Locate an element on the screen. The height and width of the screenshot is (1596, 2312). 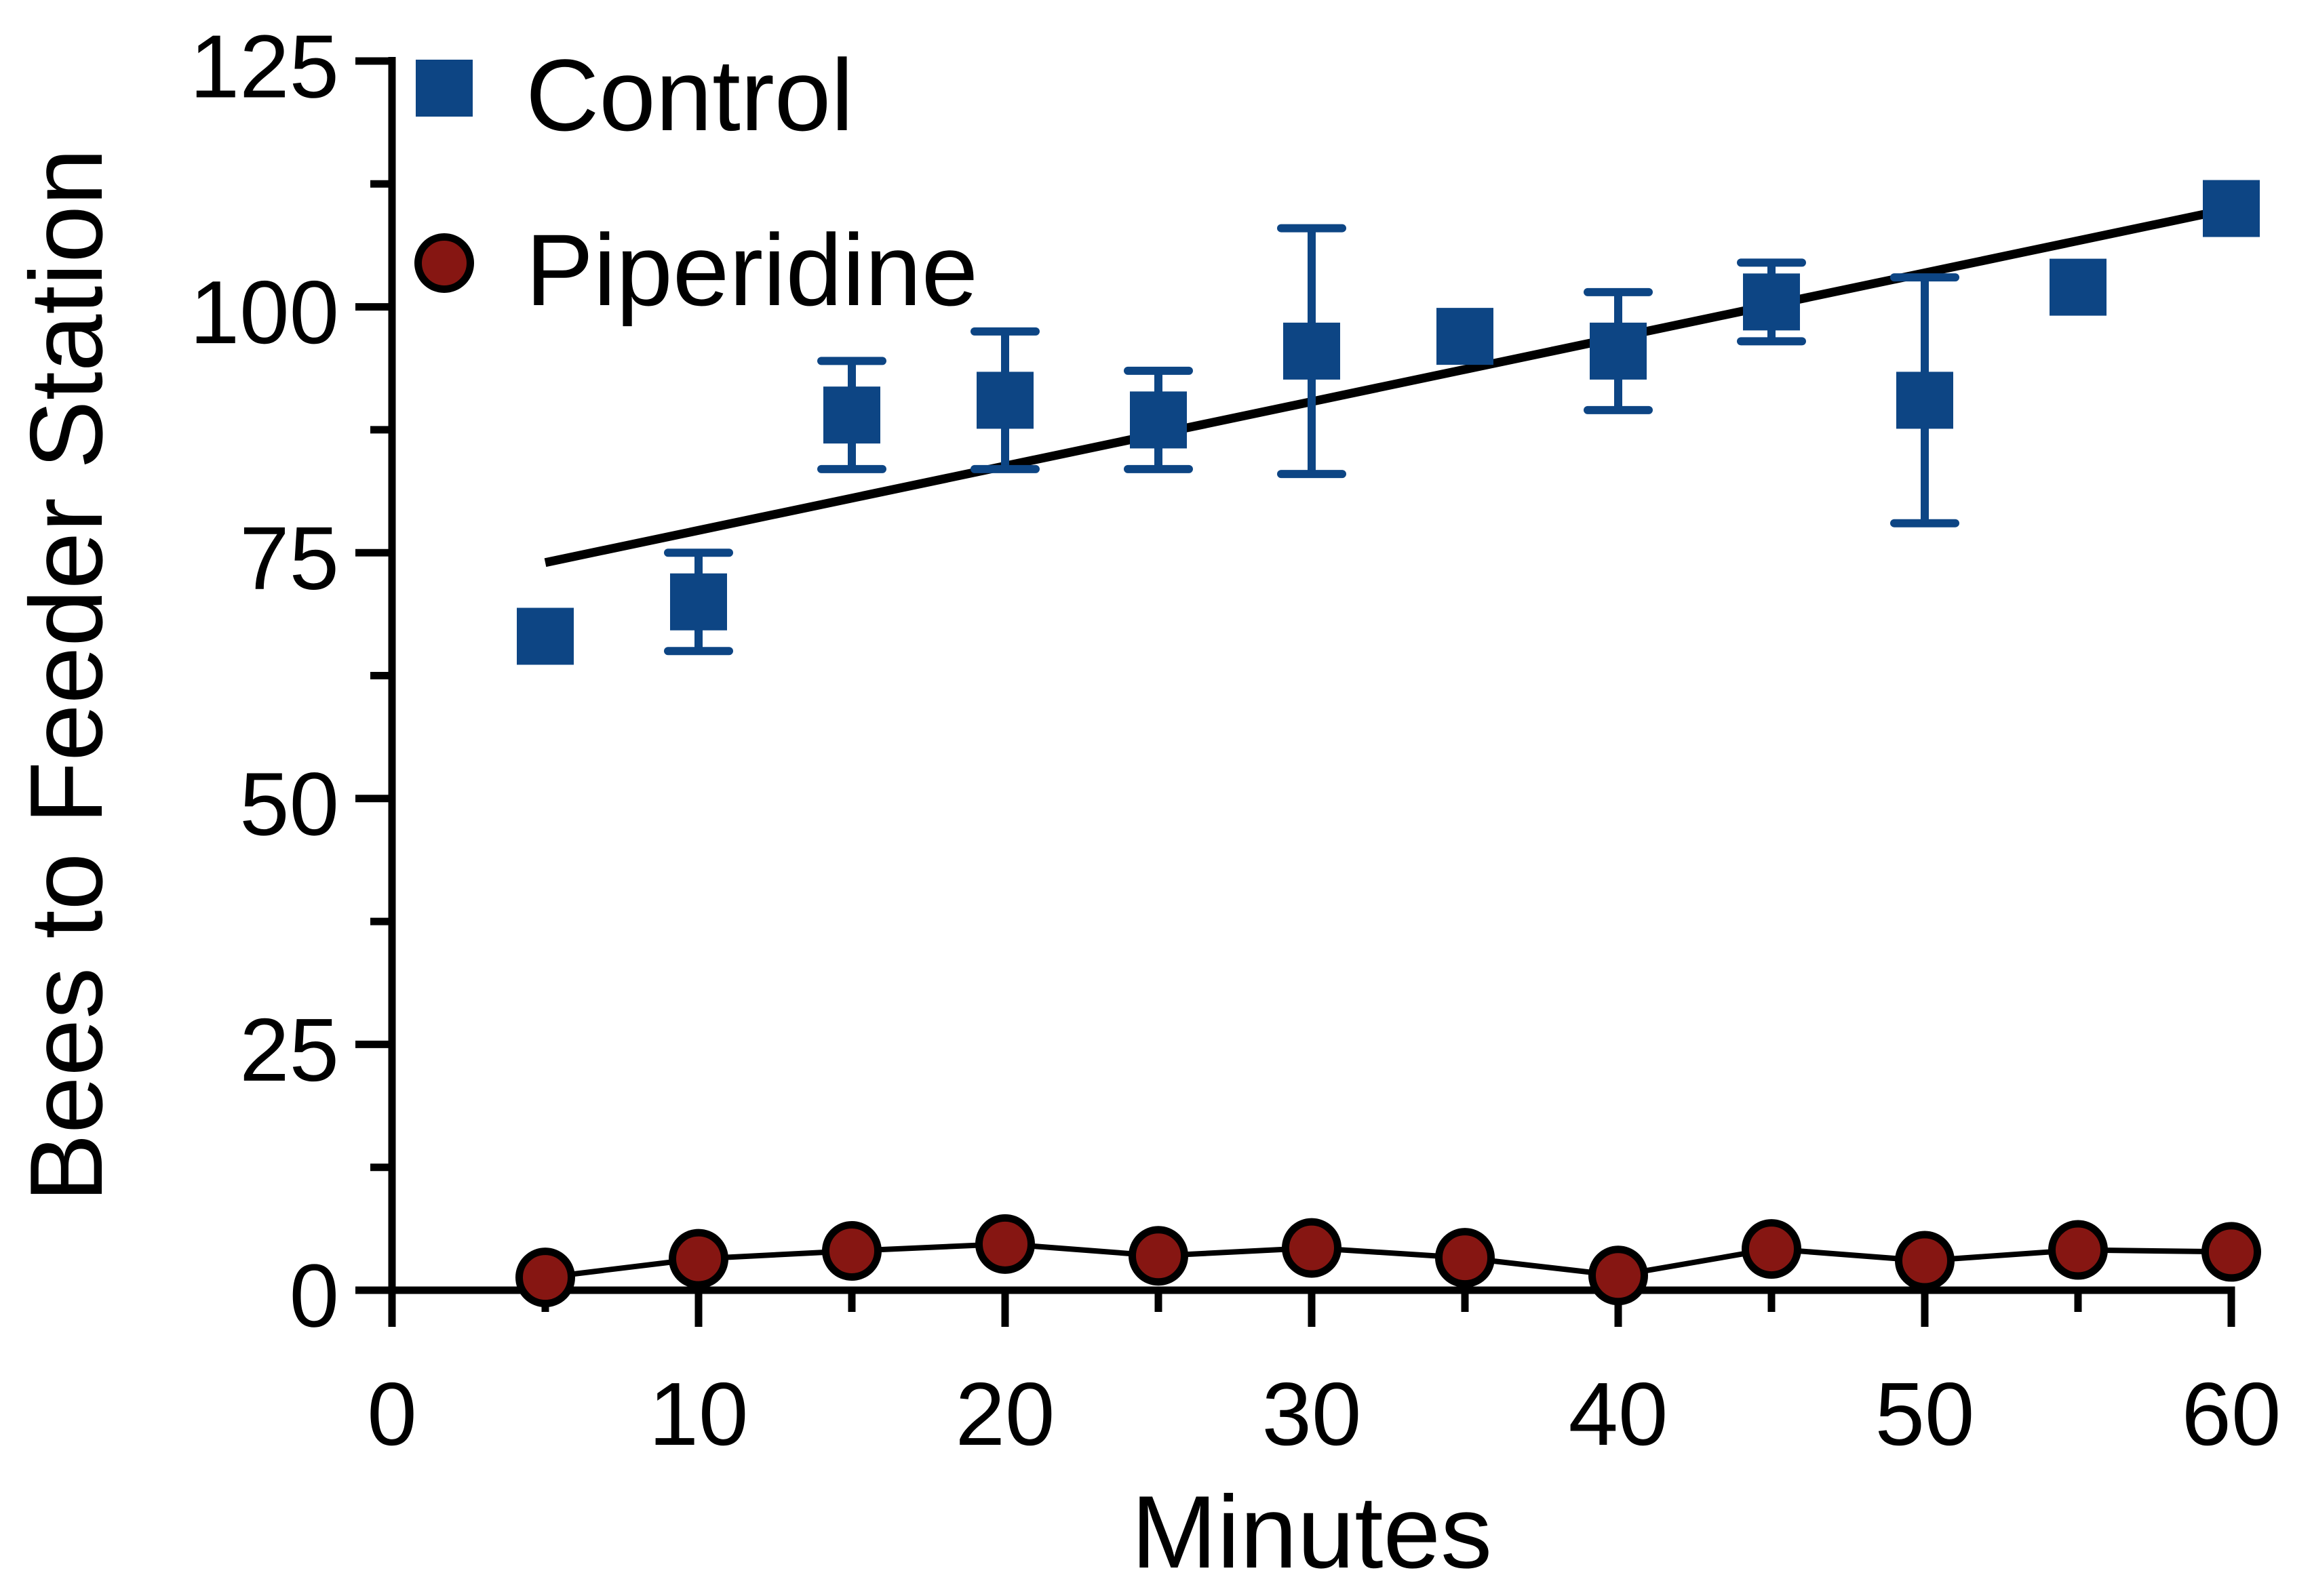
x-tick-label: 60 is located at coordinates (2231, 1414).